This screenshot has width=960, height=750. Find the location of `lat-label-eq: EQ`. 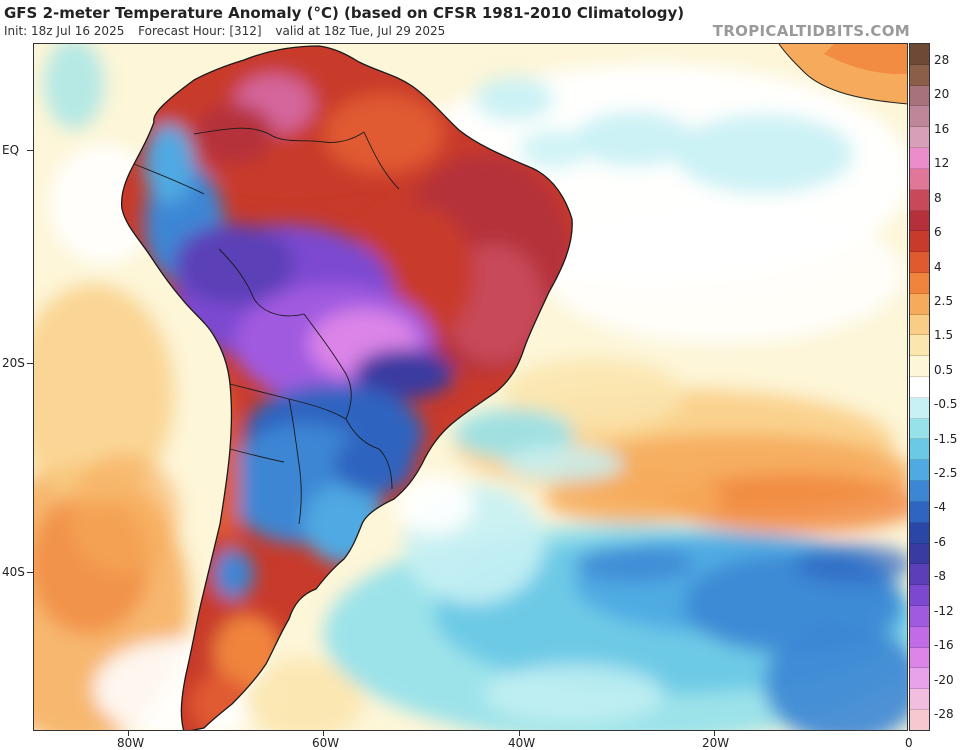

lat-label-eq: EQ is located at coordinates (11, 150).